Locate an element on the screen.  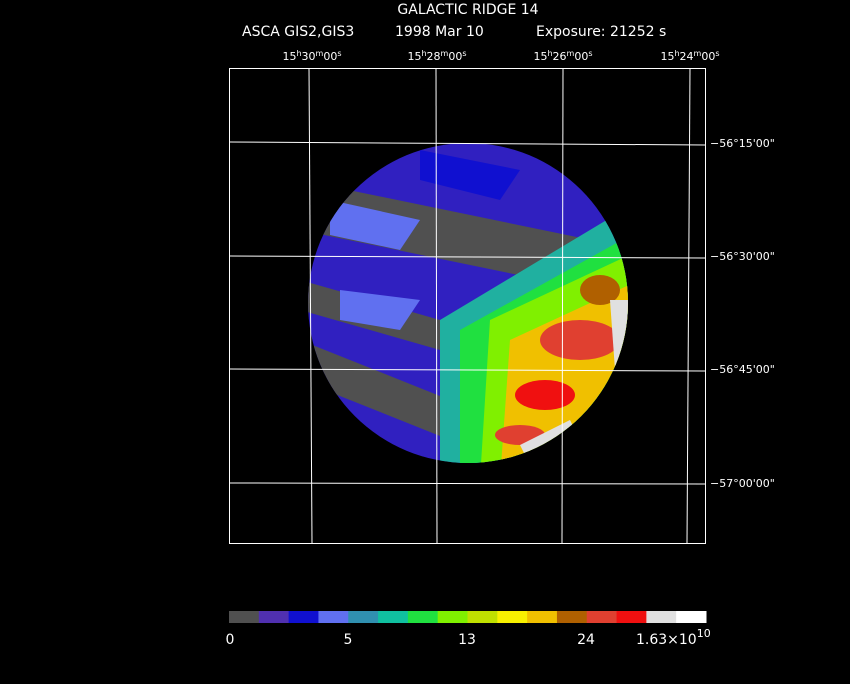
colorbar-label: 5 is located at coordinates (348, 640).